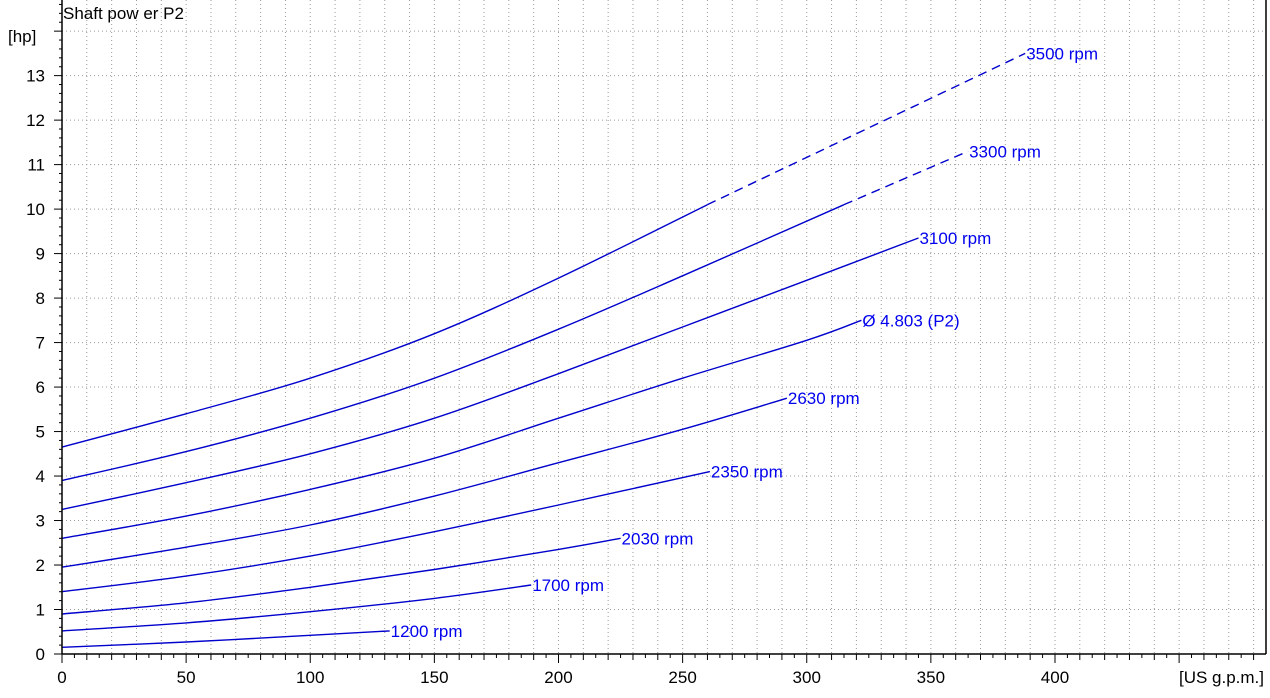 This screenshot has width=1270, height=698. What do you see at coordinates (1005, 151) in the screenshot?
I see `curve-label: 3300 rpm` at bounding box center [1005, 151].